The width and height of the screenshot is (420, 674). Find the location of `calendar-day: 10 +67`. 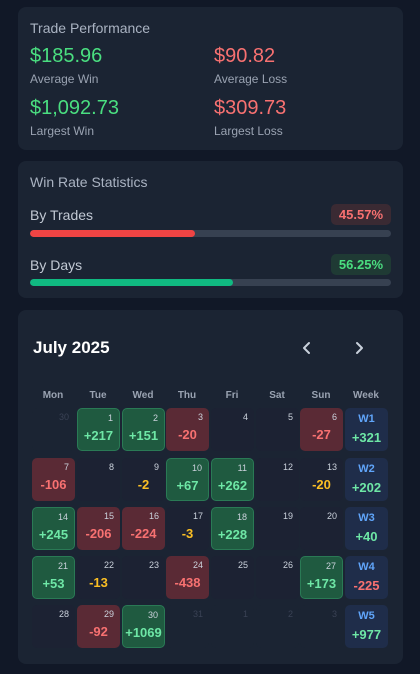

calendar-day: 10 +67 is located at coordinates (187, 479).